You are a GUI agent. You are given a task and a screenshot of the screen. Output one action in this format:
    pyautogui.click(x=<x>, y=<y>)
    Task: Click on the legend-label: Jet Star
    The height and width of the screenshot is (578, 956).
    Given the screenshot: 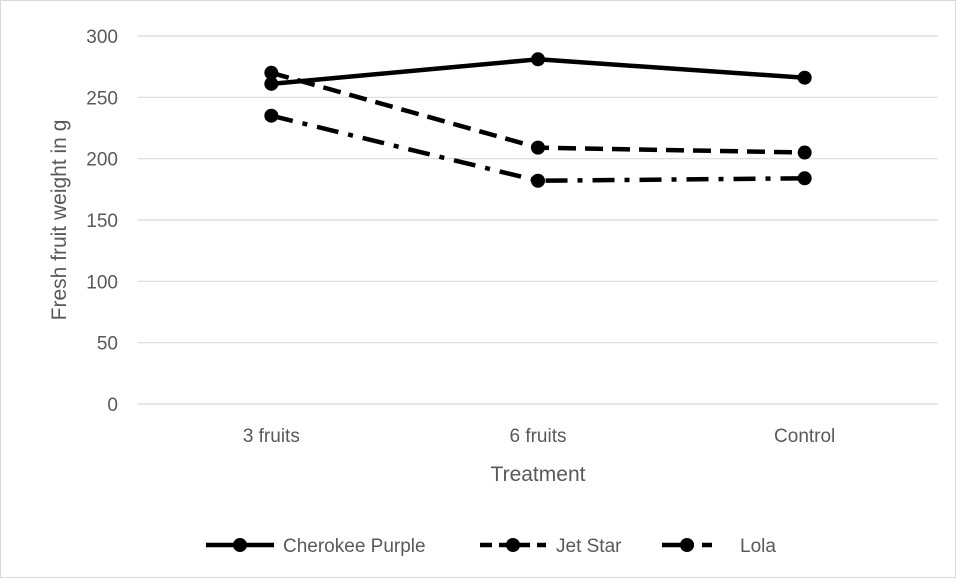 What is the action you would take?
    pyautogui.click(x=589, y=546)
    